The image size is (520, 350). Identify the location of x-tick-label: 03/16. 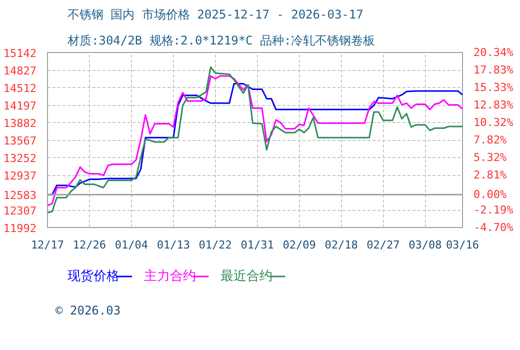
(463, 245).